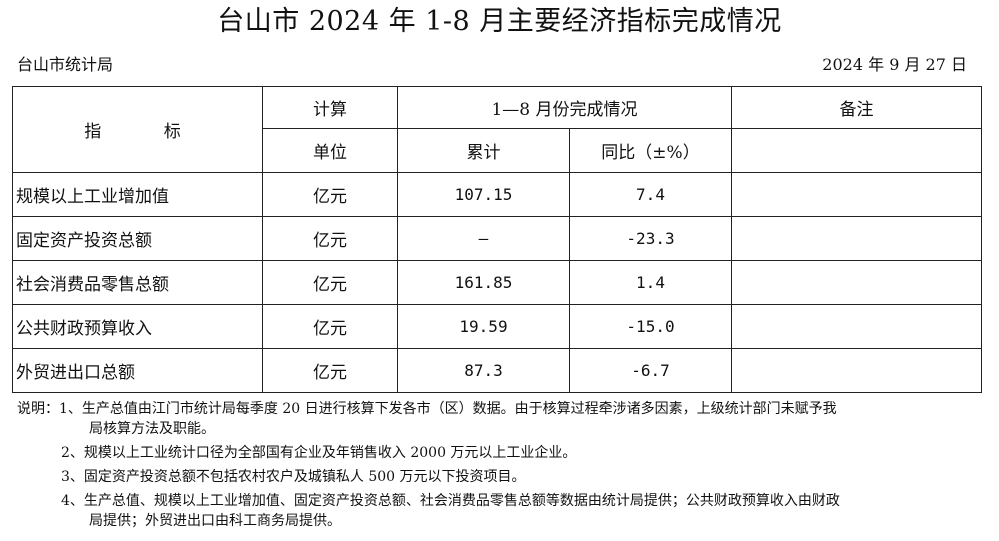 The image size is (999, 541). Describe the element at coordinates (152, 429) in the screenshot. I see `note-1-line-2: 局核算方法及职能。` at that location.